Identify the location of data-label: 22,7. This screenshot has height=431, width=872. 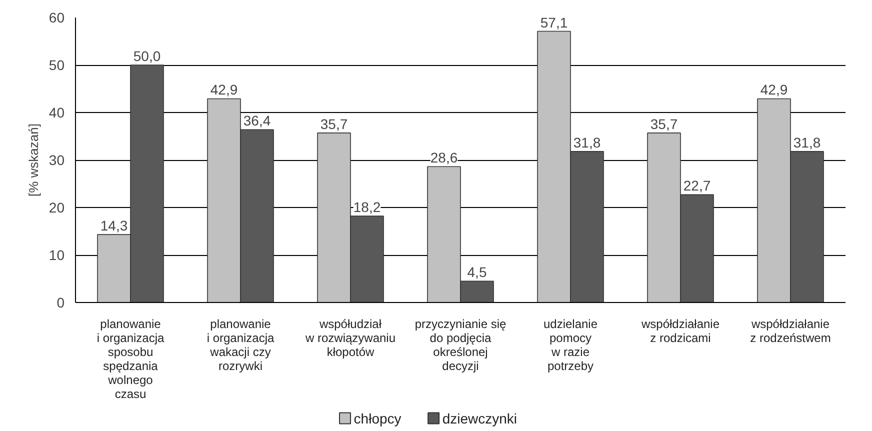
(697, 186).